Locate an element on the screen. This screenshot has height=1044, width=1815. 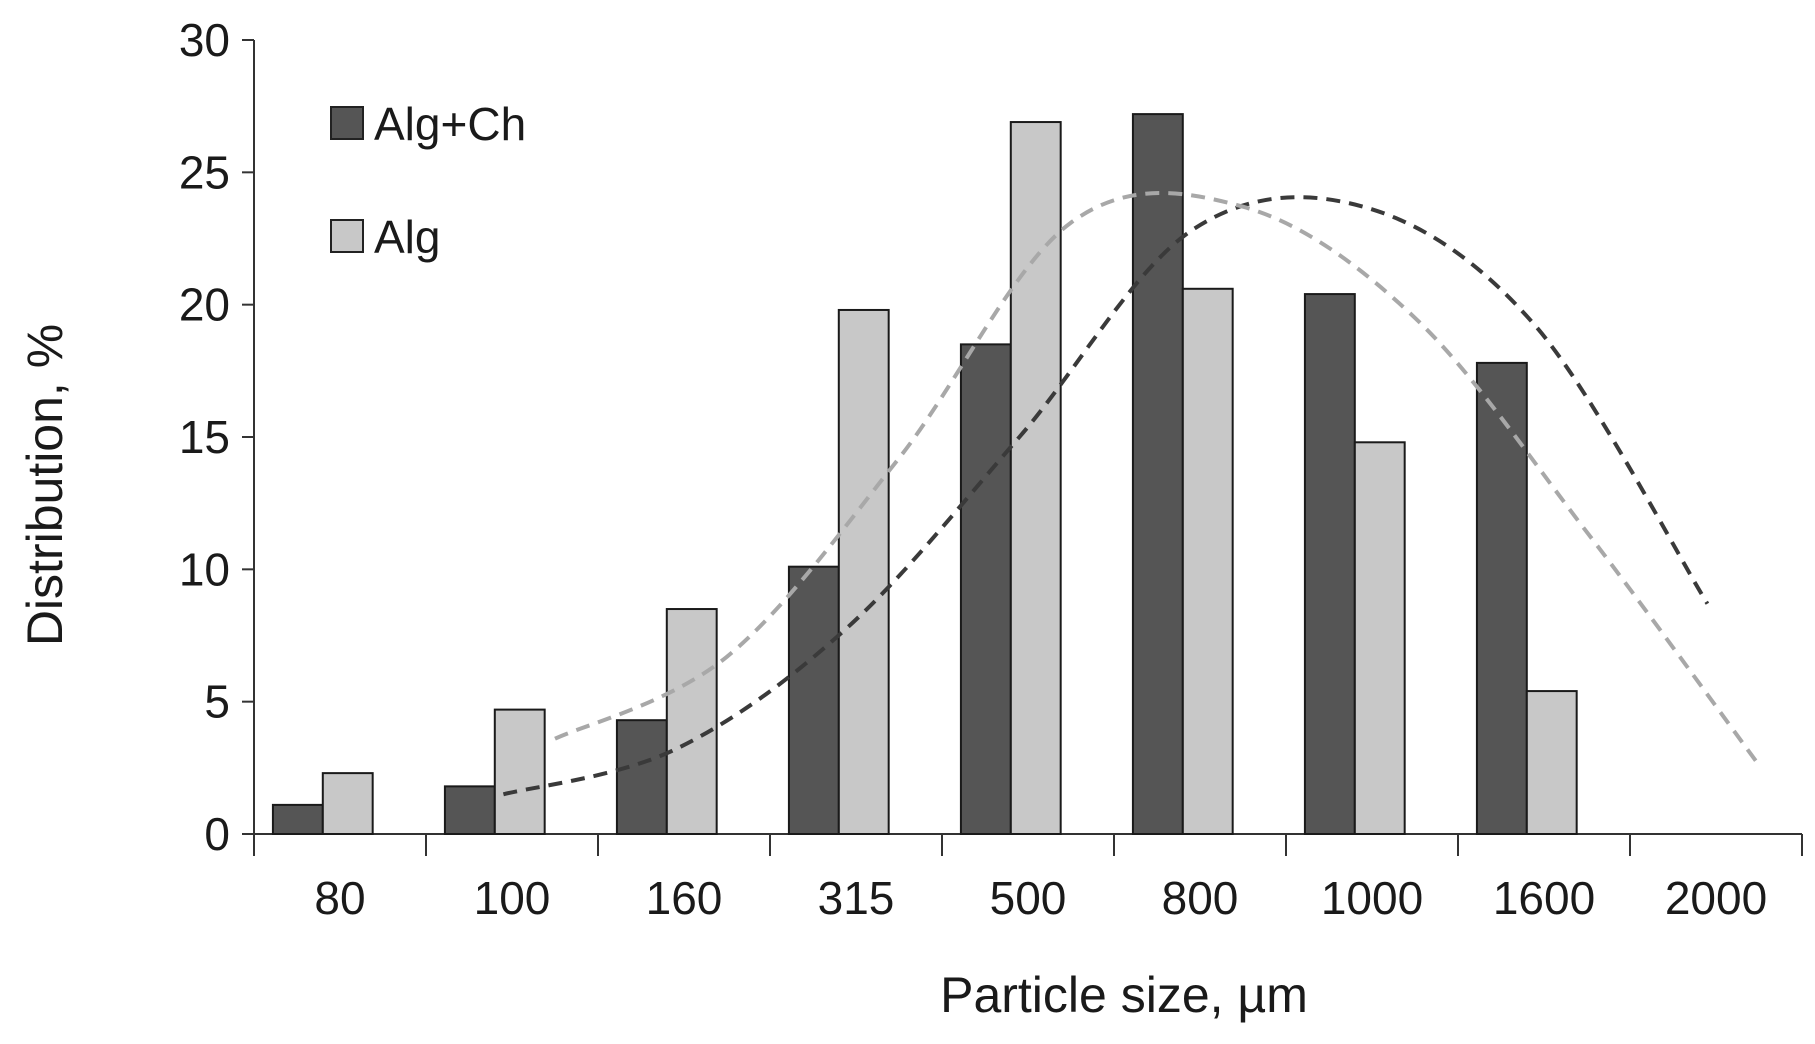
y-tick-label: 15 is located at coordinates (204, 437).